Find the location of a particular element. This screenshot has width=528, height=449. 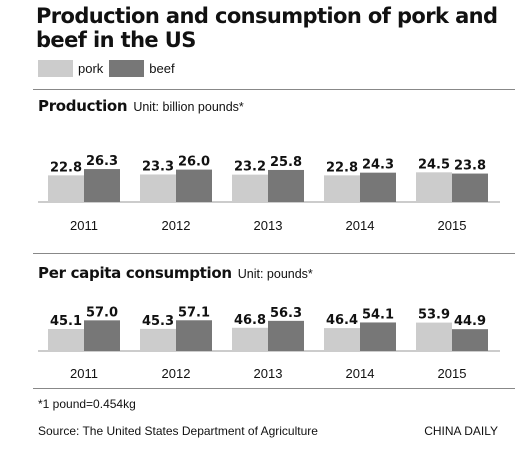

legend-label-pork: pork is located at coordinates (91, 68).